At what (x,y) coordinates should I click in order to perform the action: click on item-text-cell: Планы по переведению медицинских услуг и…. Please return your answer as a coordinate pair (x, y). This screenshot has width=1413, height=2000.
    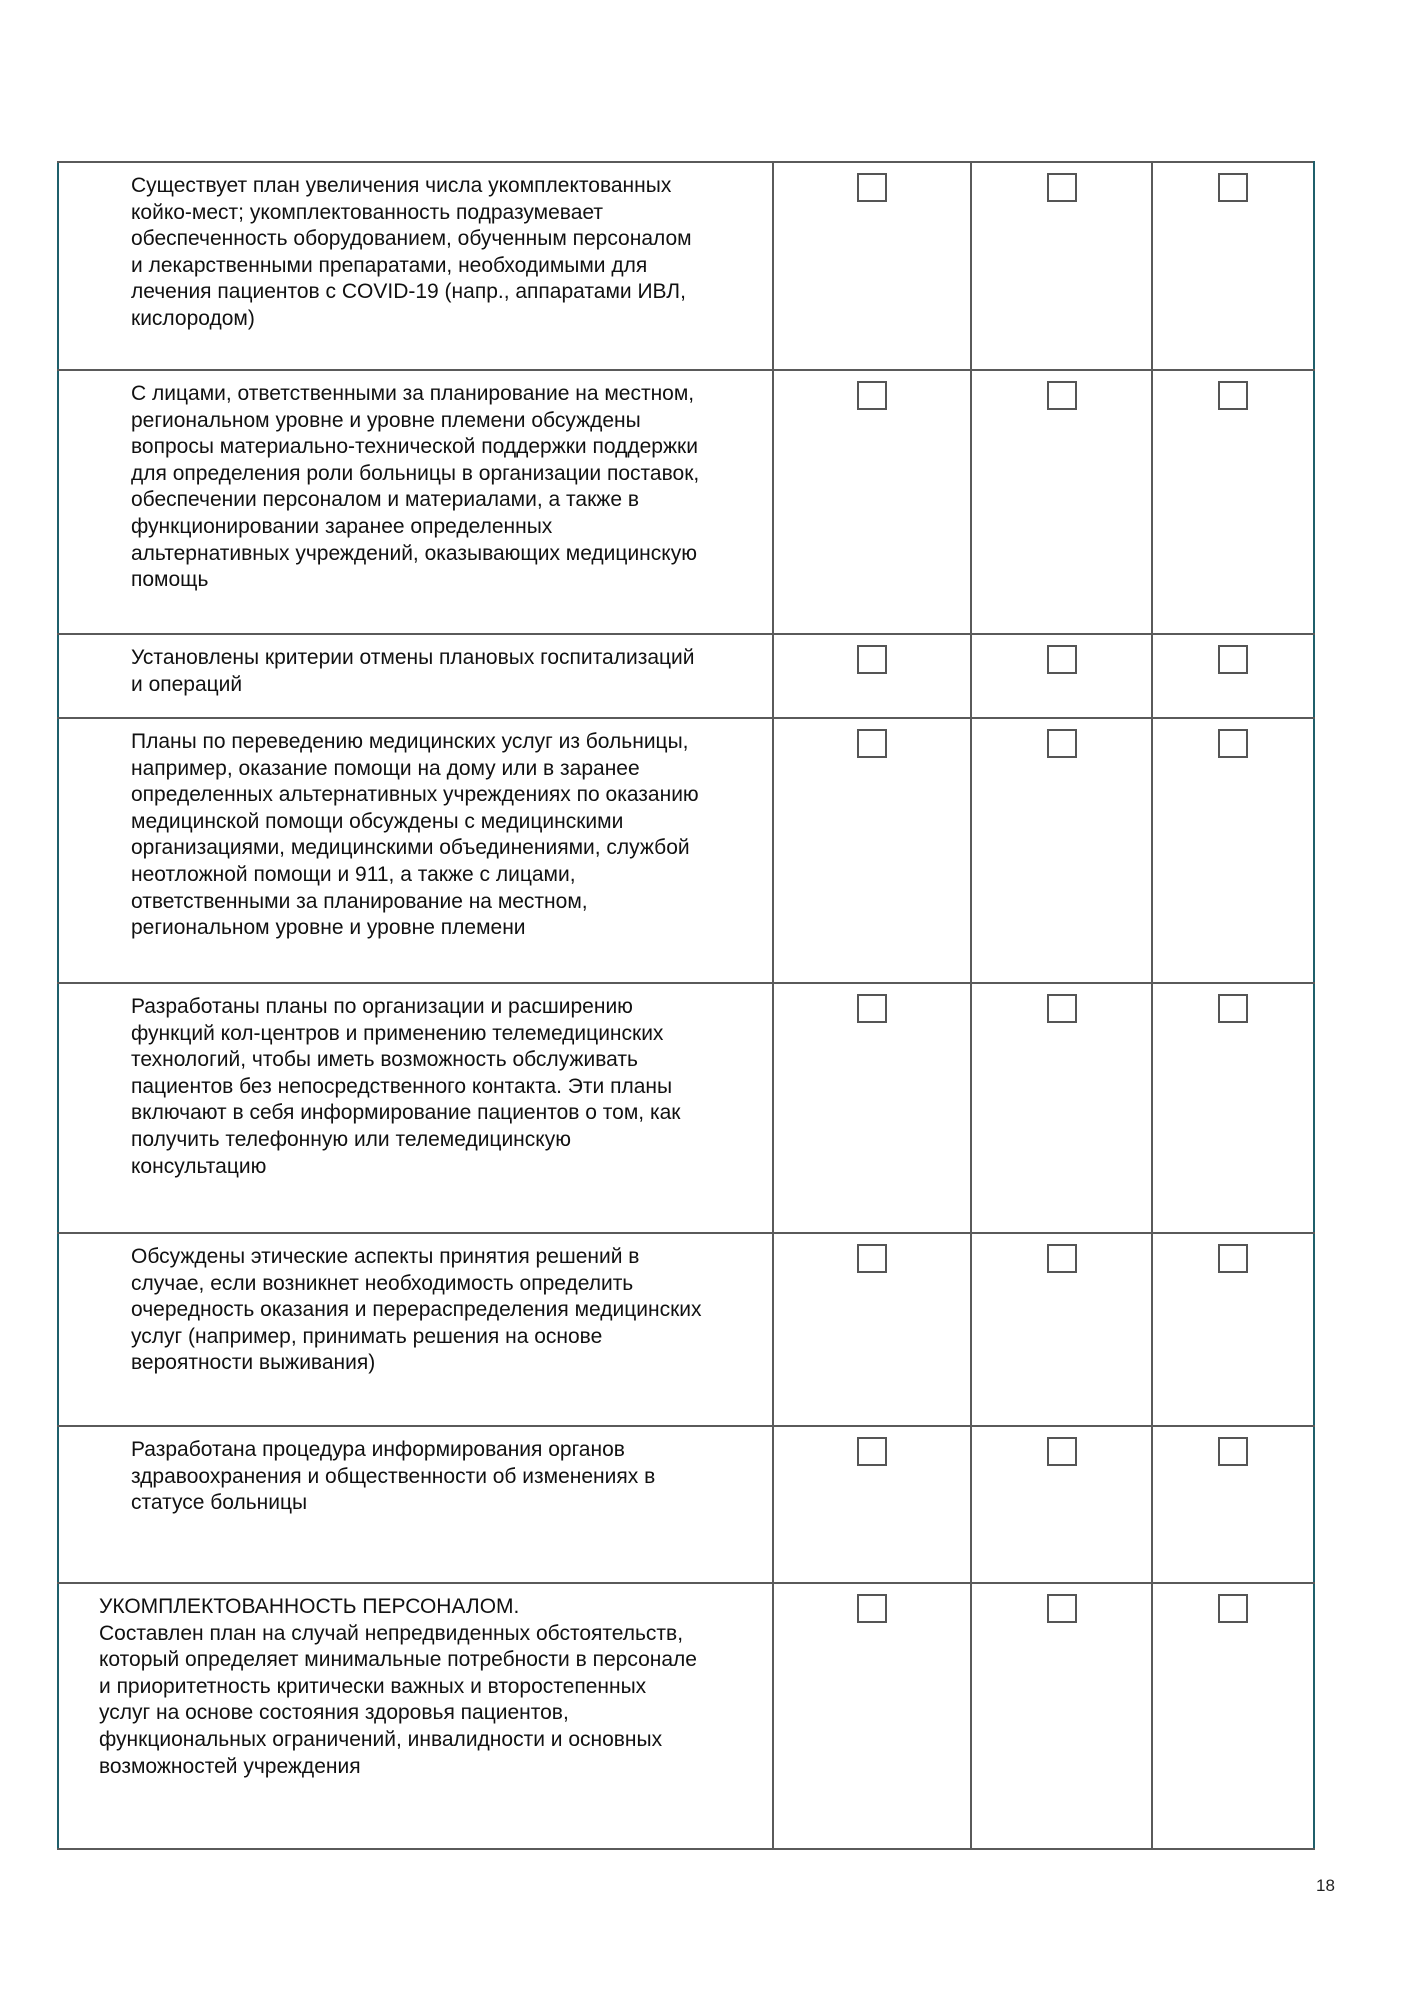
    Looking at the image, I should click on (415, 850).